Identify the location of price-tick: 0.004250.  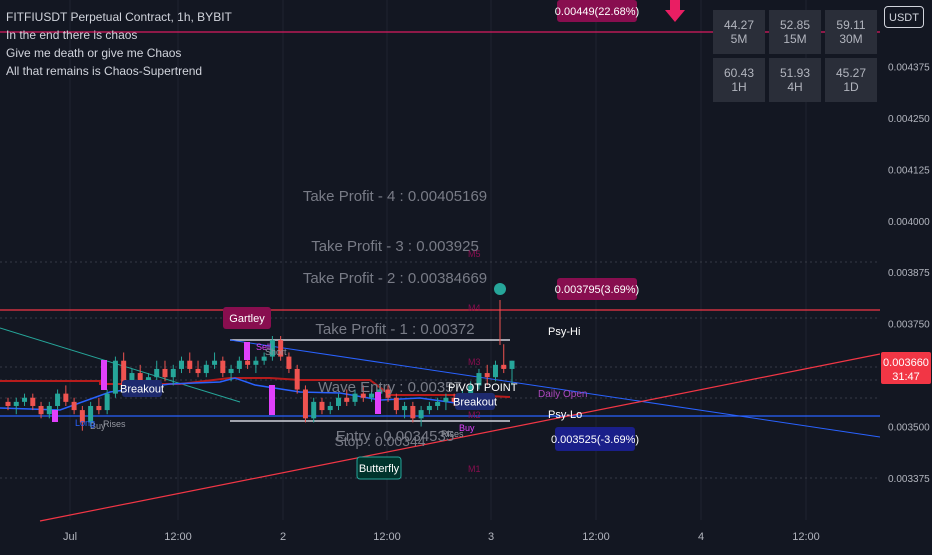
(909, 119).